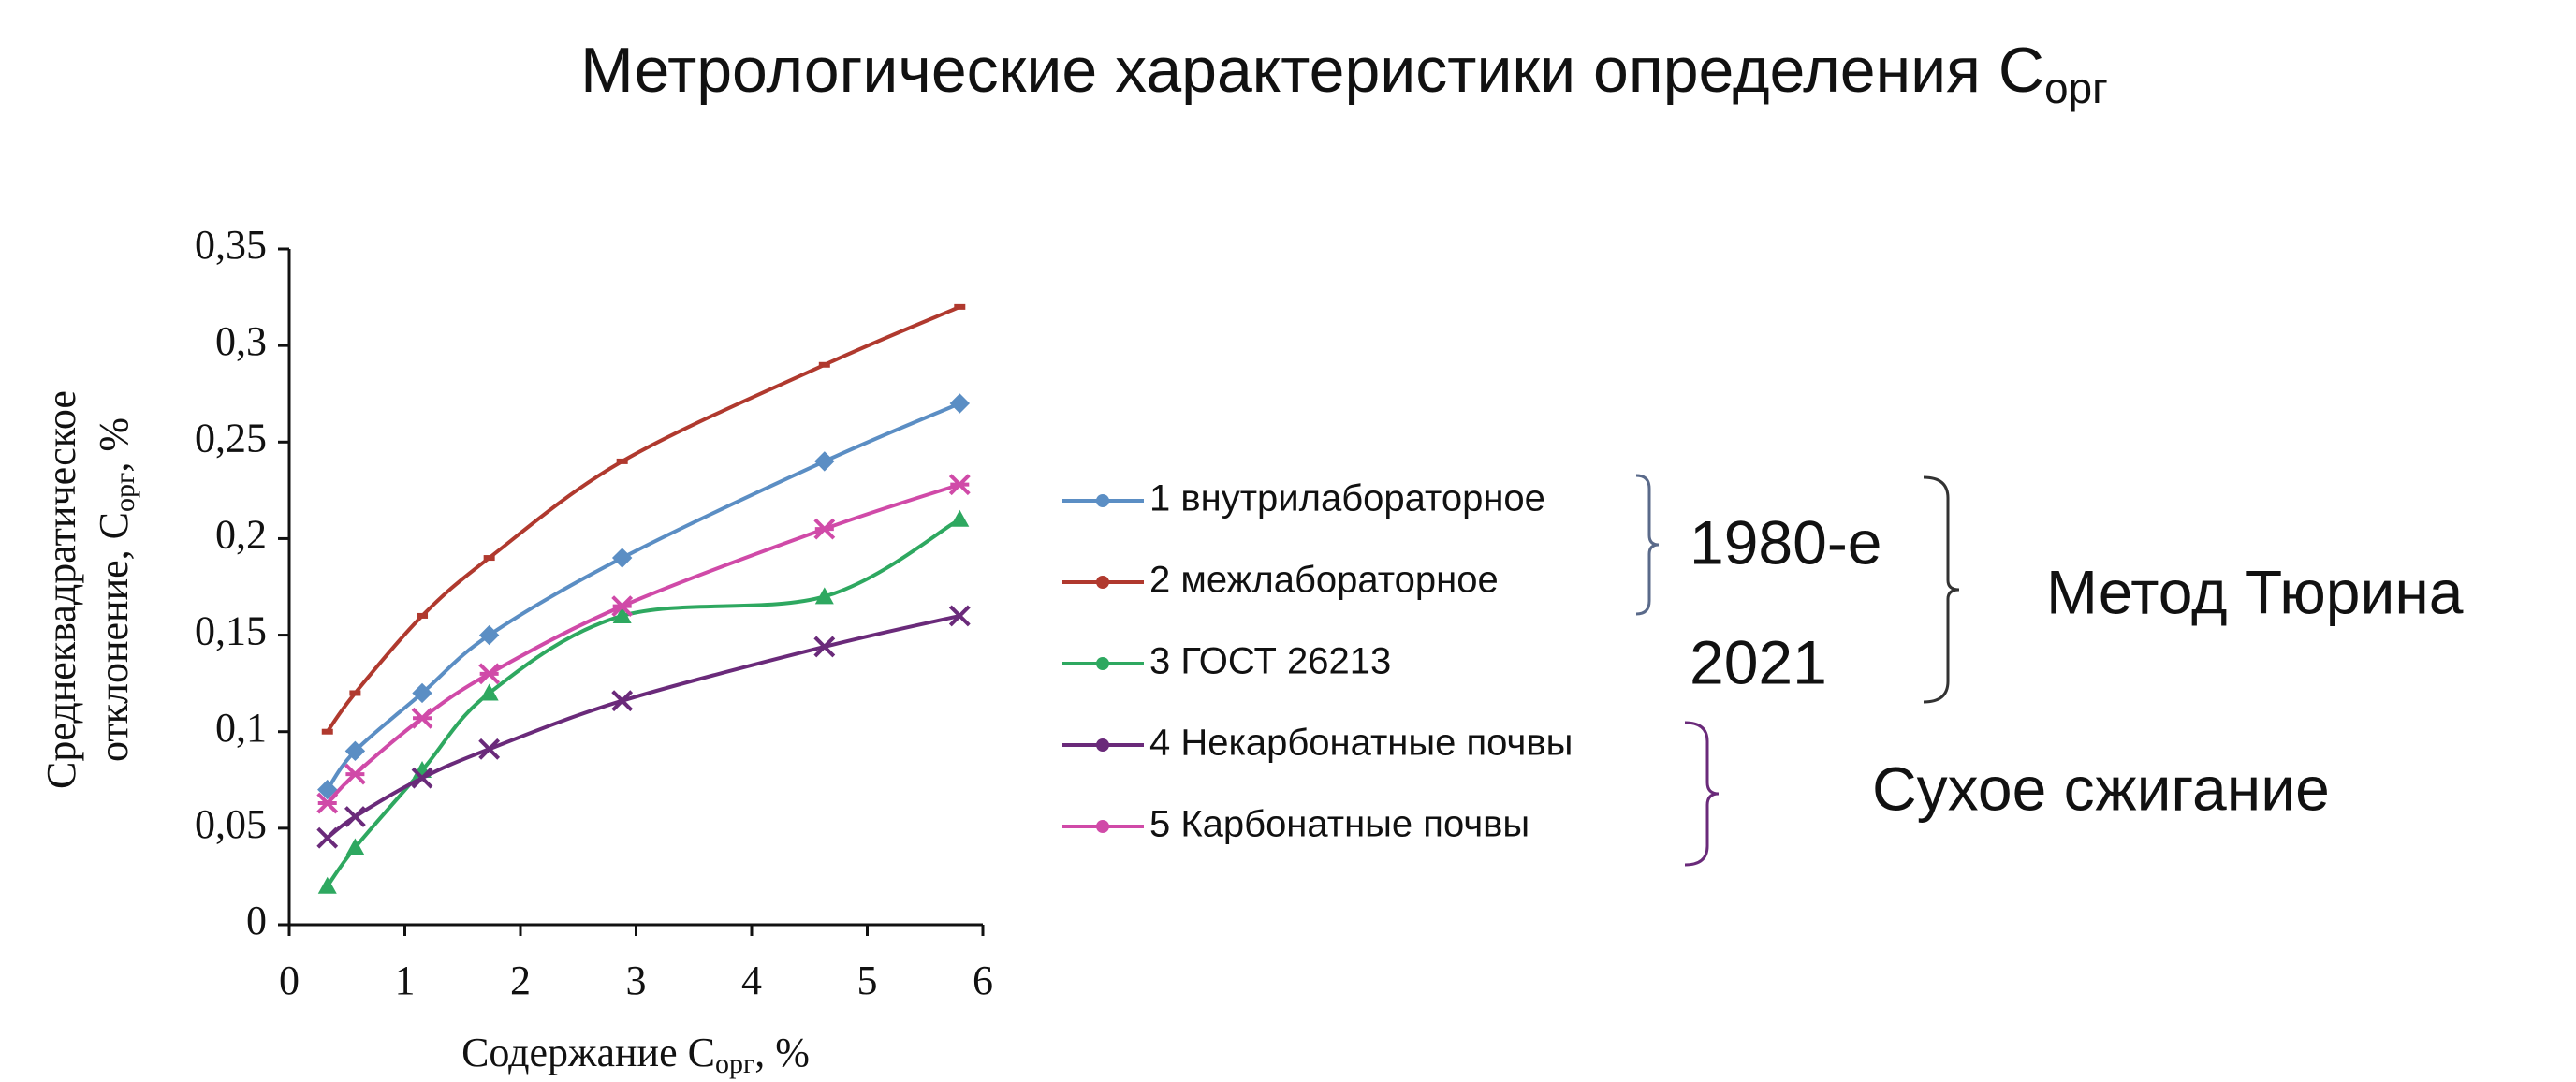  I want to click on legend-label: 1 внутрилабораторное, so click(1347, 498).